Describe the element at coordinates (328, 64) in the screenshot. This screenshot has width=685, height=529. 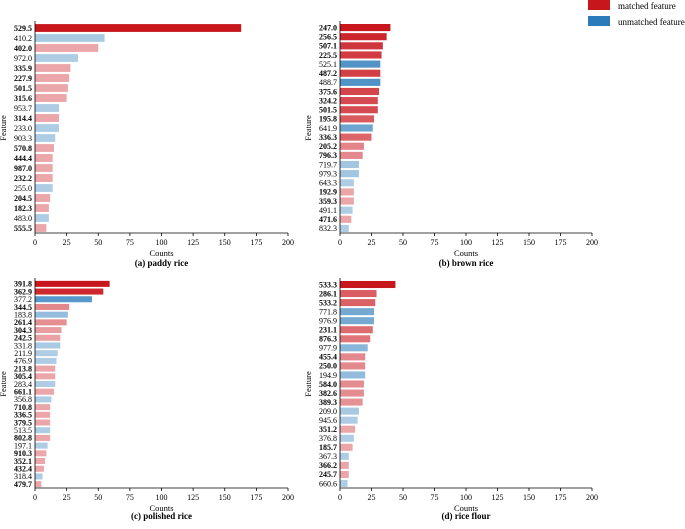
I see `category-label: 525.1` at that location.